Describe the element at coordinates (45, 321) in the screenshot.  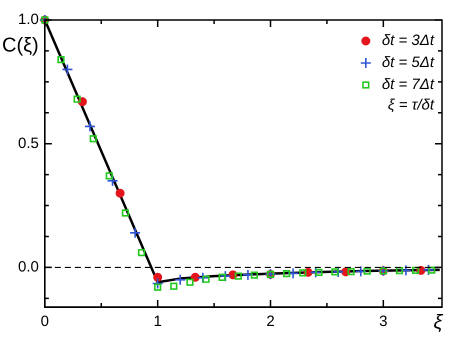
I see `x-tick-label: 0` at that location.